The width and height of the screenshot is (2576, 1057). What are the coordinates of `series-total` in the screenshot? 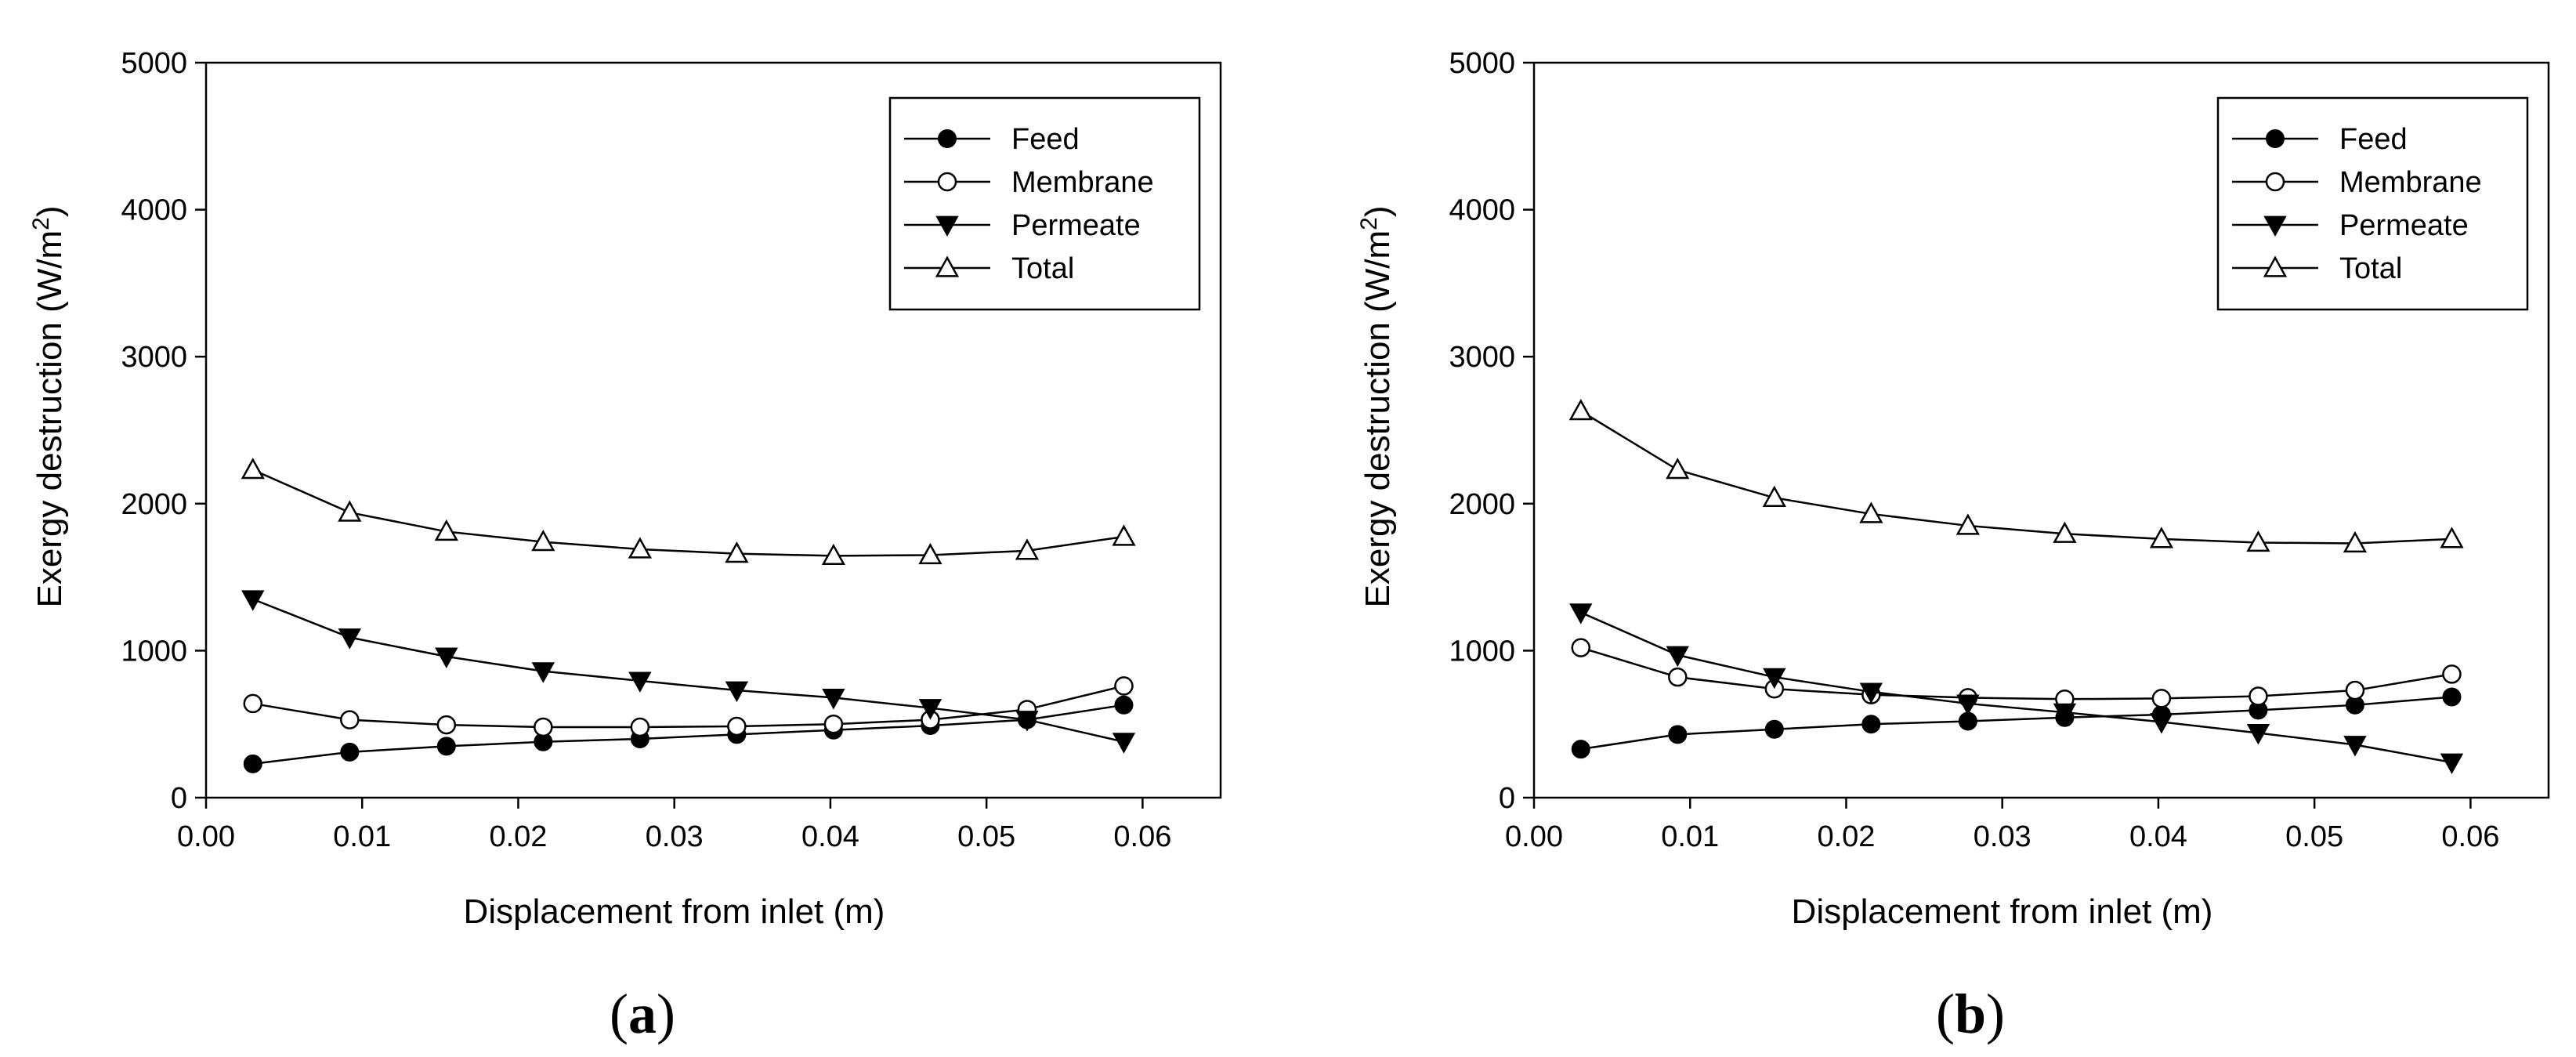 It's located at (2016, 476).